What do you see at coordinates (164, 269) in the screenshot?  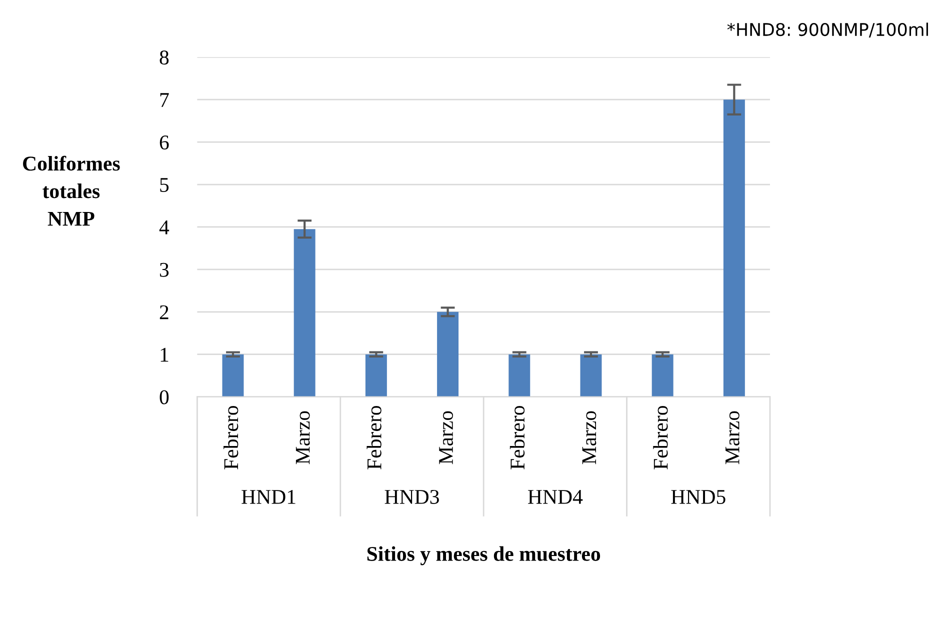 I see `y-tick-label: 3` at bounding box center [164, 269].